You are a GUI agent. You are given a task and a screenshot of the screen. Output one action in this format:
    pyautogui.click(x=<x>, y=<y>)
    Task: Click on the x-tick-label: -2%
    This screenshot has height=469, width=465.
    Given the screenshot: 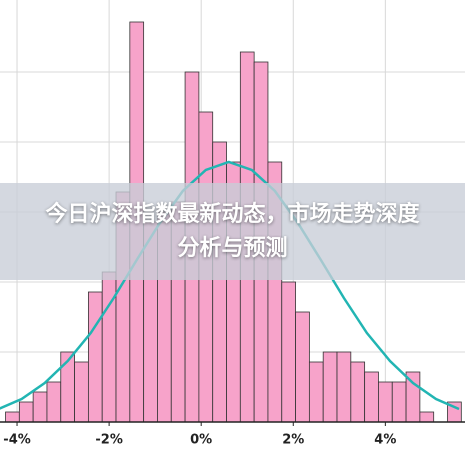 What is the action you would take?
    pyautogui.click(x=108, y=440)
    